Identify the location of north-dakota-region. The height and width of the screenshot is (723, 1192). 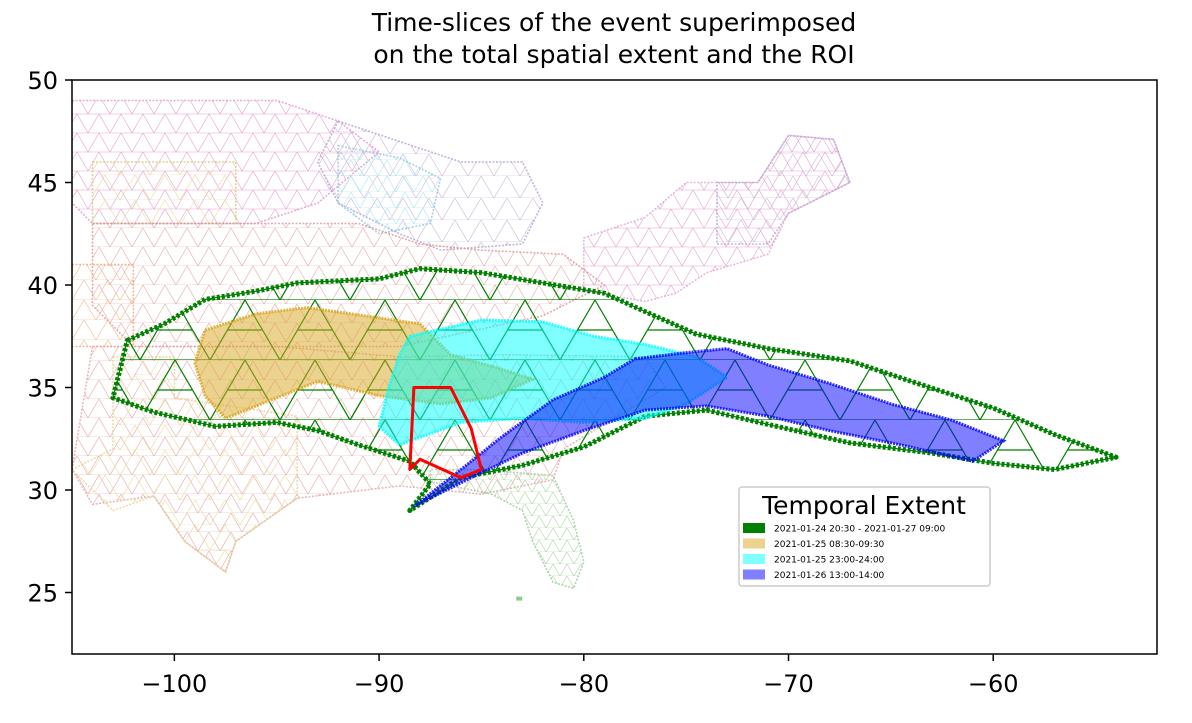
(164, 193).